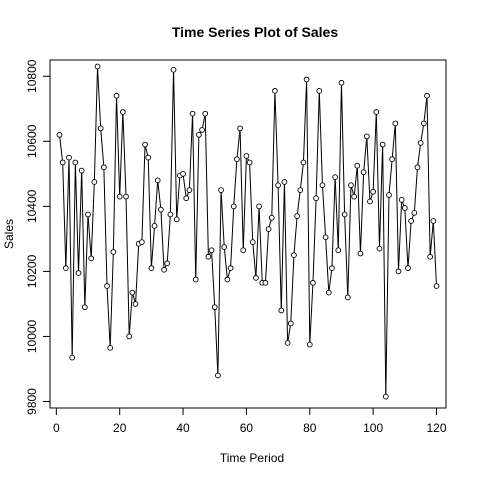 Image resolution: width=480 pixels, height=480 pixels. I want to click on y-tick-label: 10800, so click(32, 76).